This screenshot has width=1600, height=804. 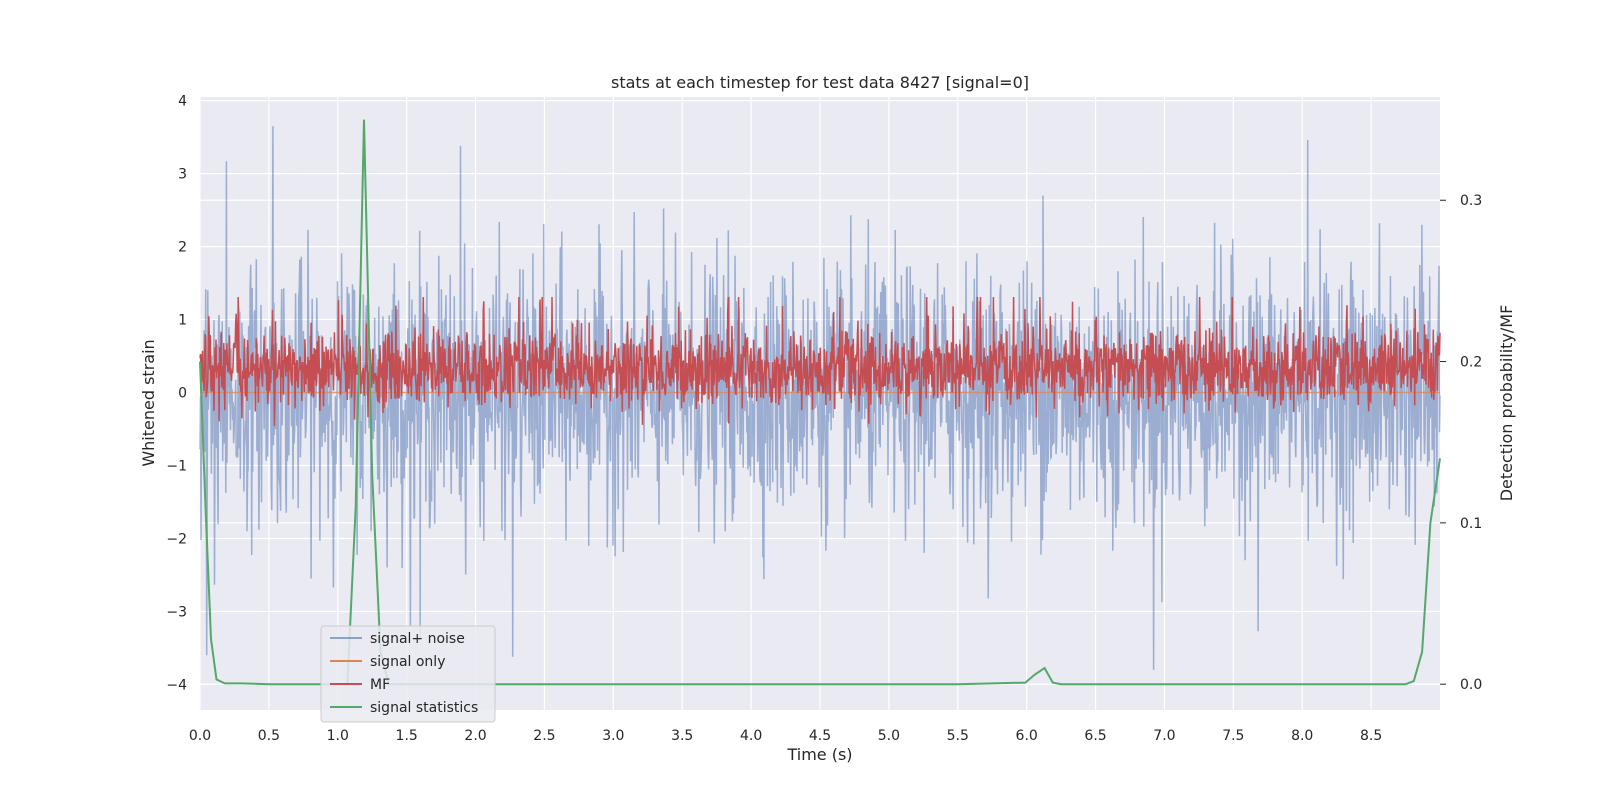 What do you see at coordinates (820, 361) in the screenshot?
I see `series-line-mf` at bounding box center [820, 361].